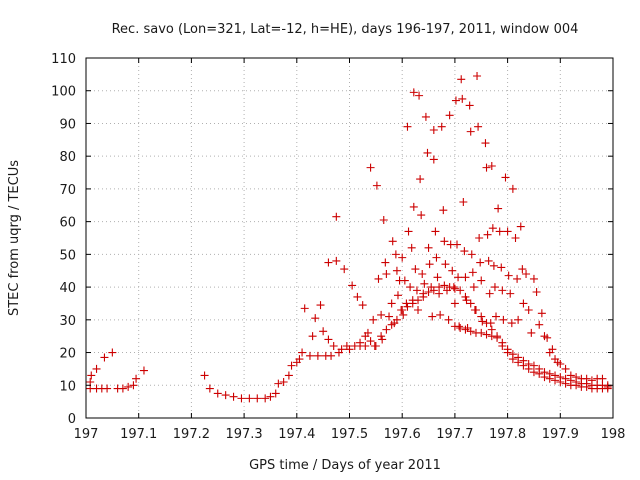 The width and height of the screenshot is (640, 480). I want to click on x-tick-label: 197, so click(86, 434).